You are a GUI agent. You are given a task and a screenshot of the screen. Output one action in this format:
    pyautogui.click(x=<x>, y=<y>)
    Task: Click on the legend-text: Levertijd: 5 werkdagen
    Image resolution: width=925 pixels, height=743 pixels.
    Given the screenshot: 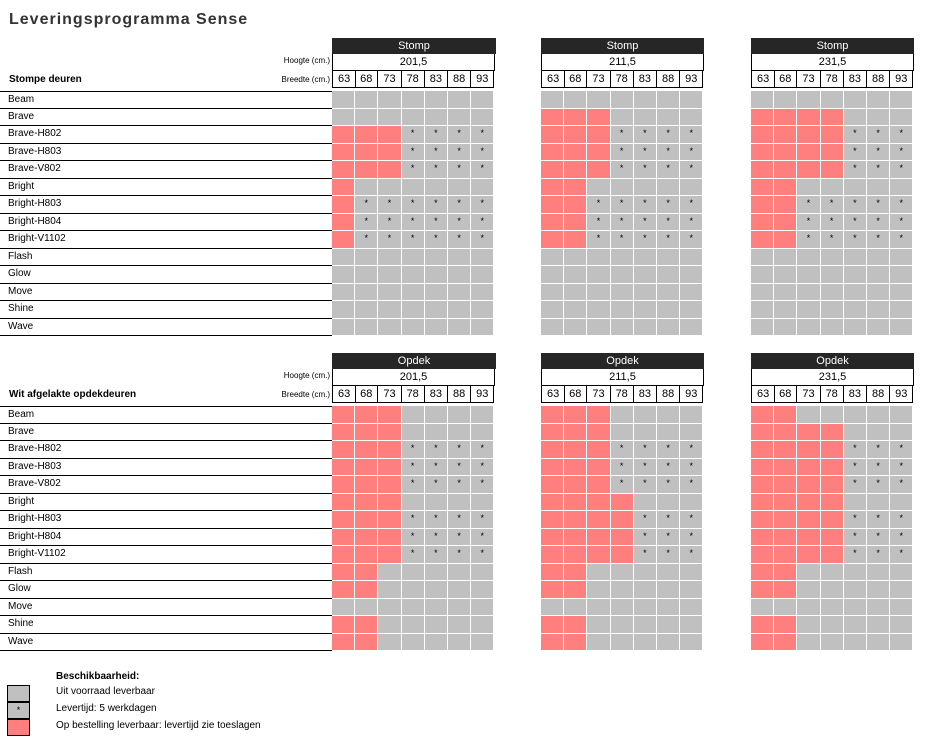 What is the action you would take?
    pyautogui.click(x=106, y=708)
    